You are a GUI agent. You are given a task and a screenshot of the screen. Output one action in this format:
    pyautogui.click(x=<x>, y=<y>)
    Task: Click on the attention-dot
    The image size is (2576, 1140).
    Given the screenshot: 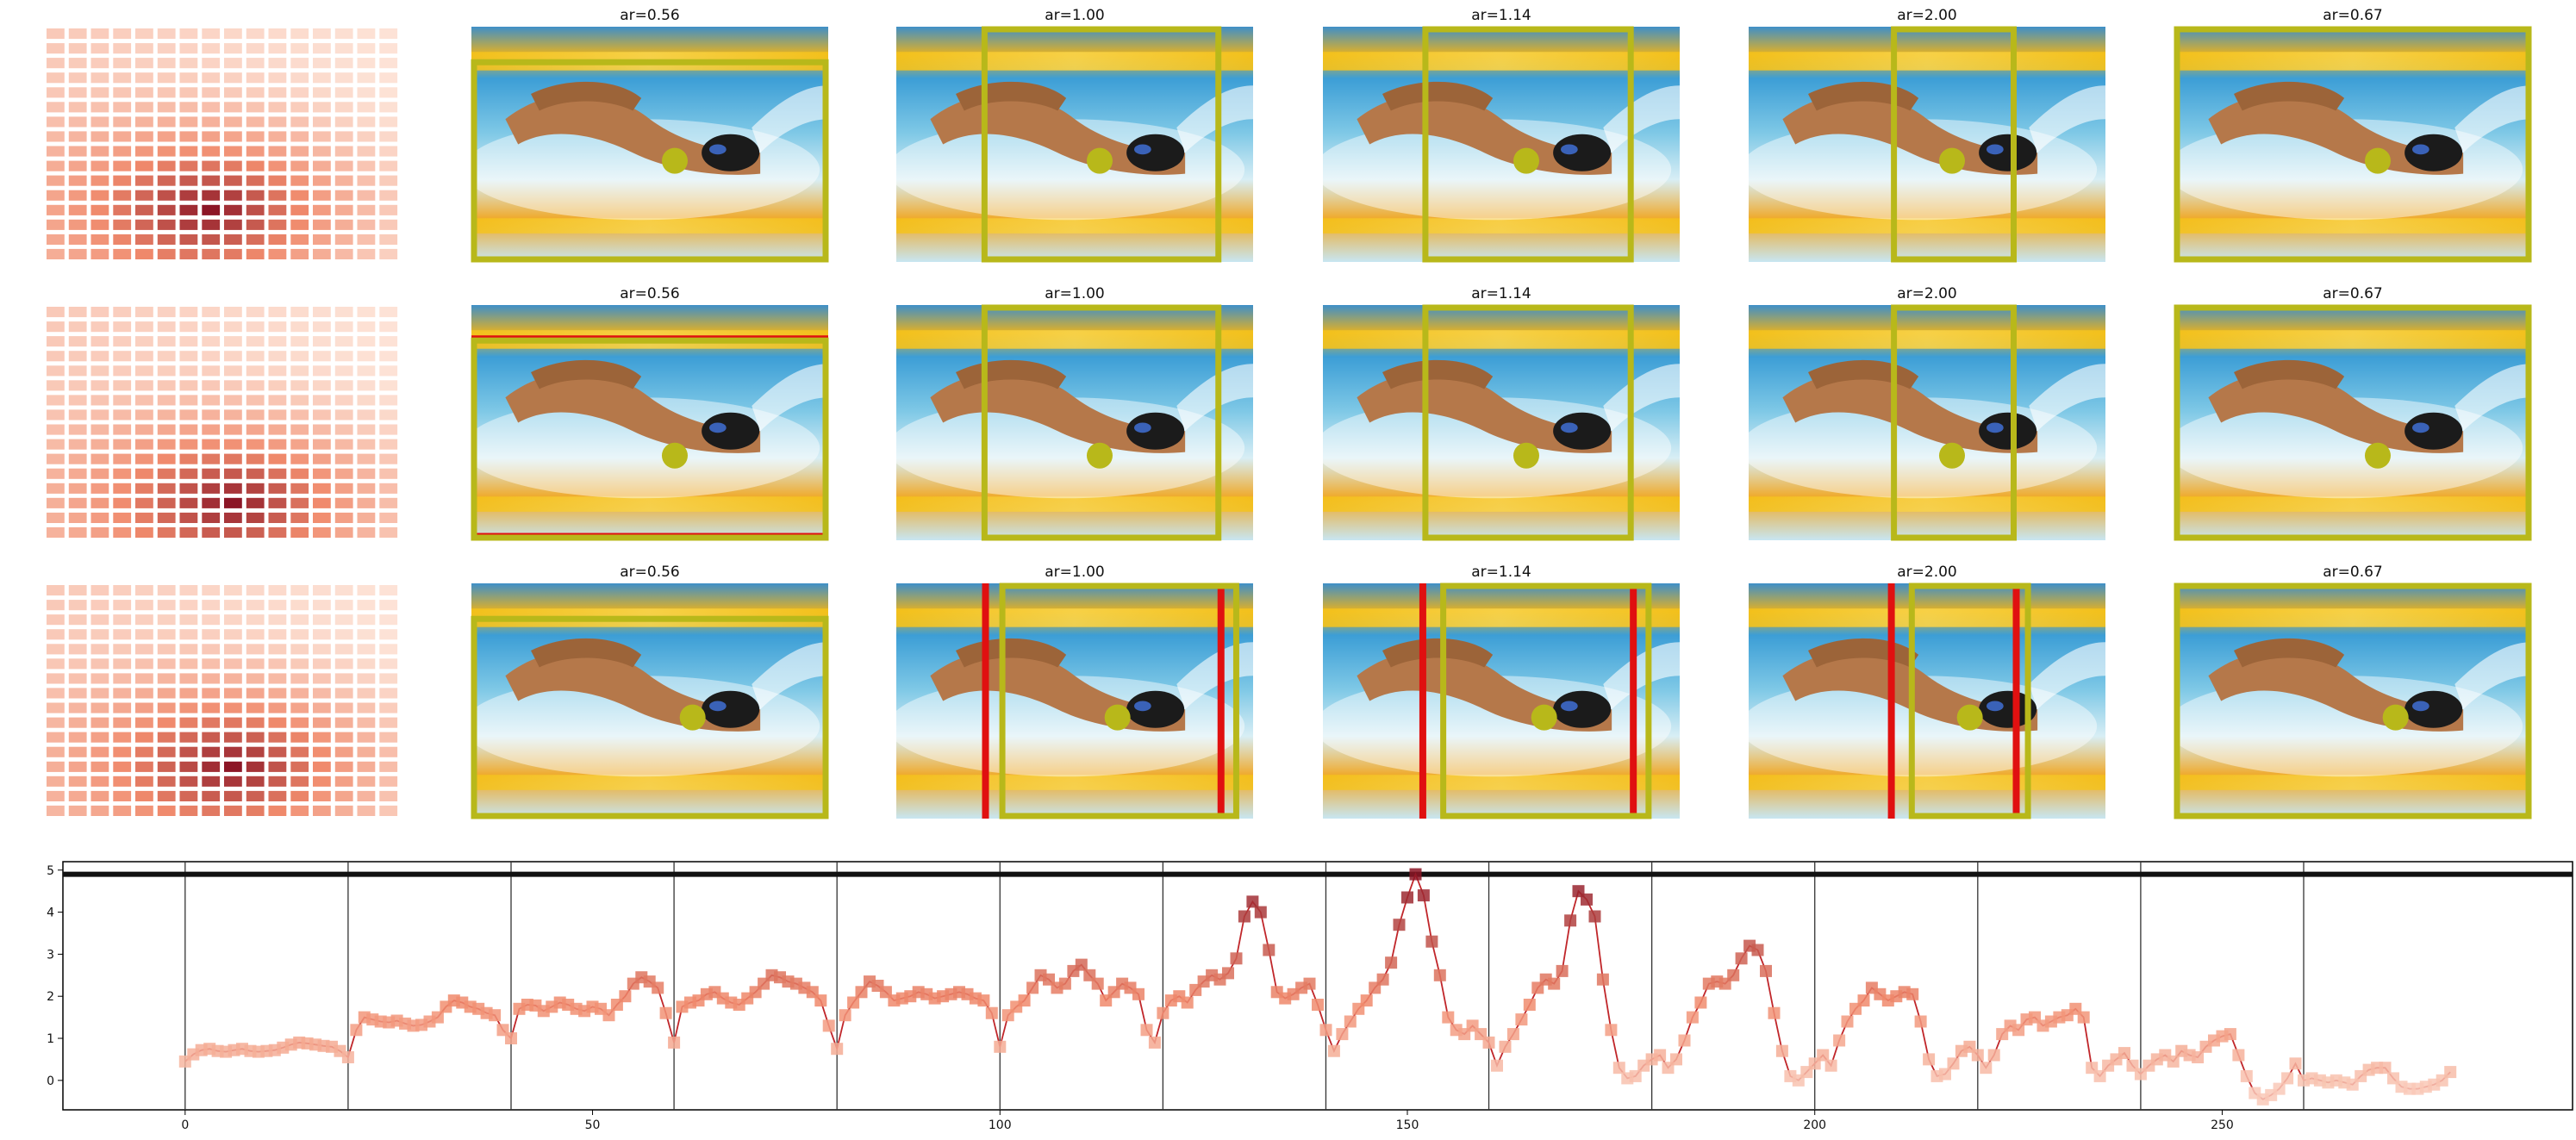 What is the action you would take?
    pyautogui.click(x=1969, y=717)
    